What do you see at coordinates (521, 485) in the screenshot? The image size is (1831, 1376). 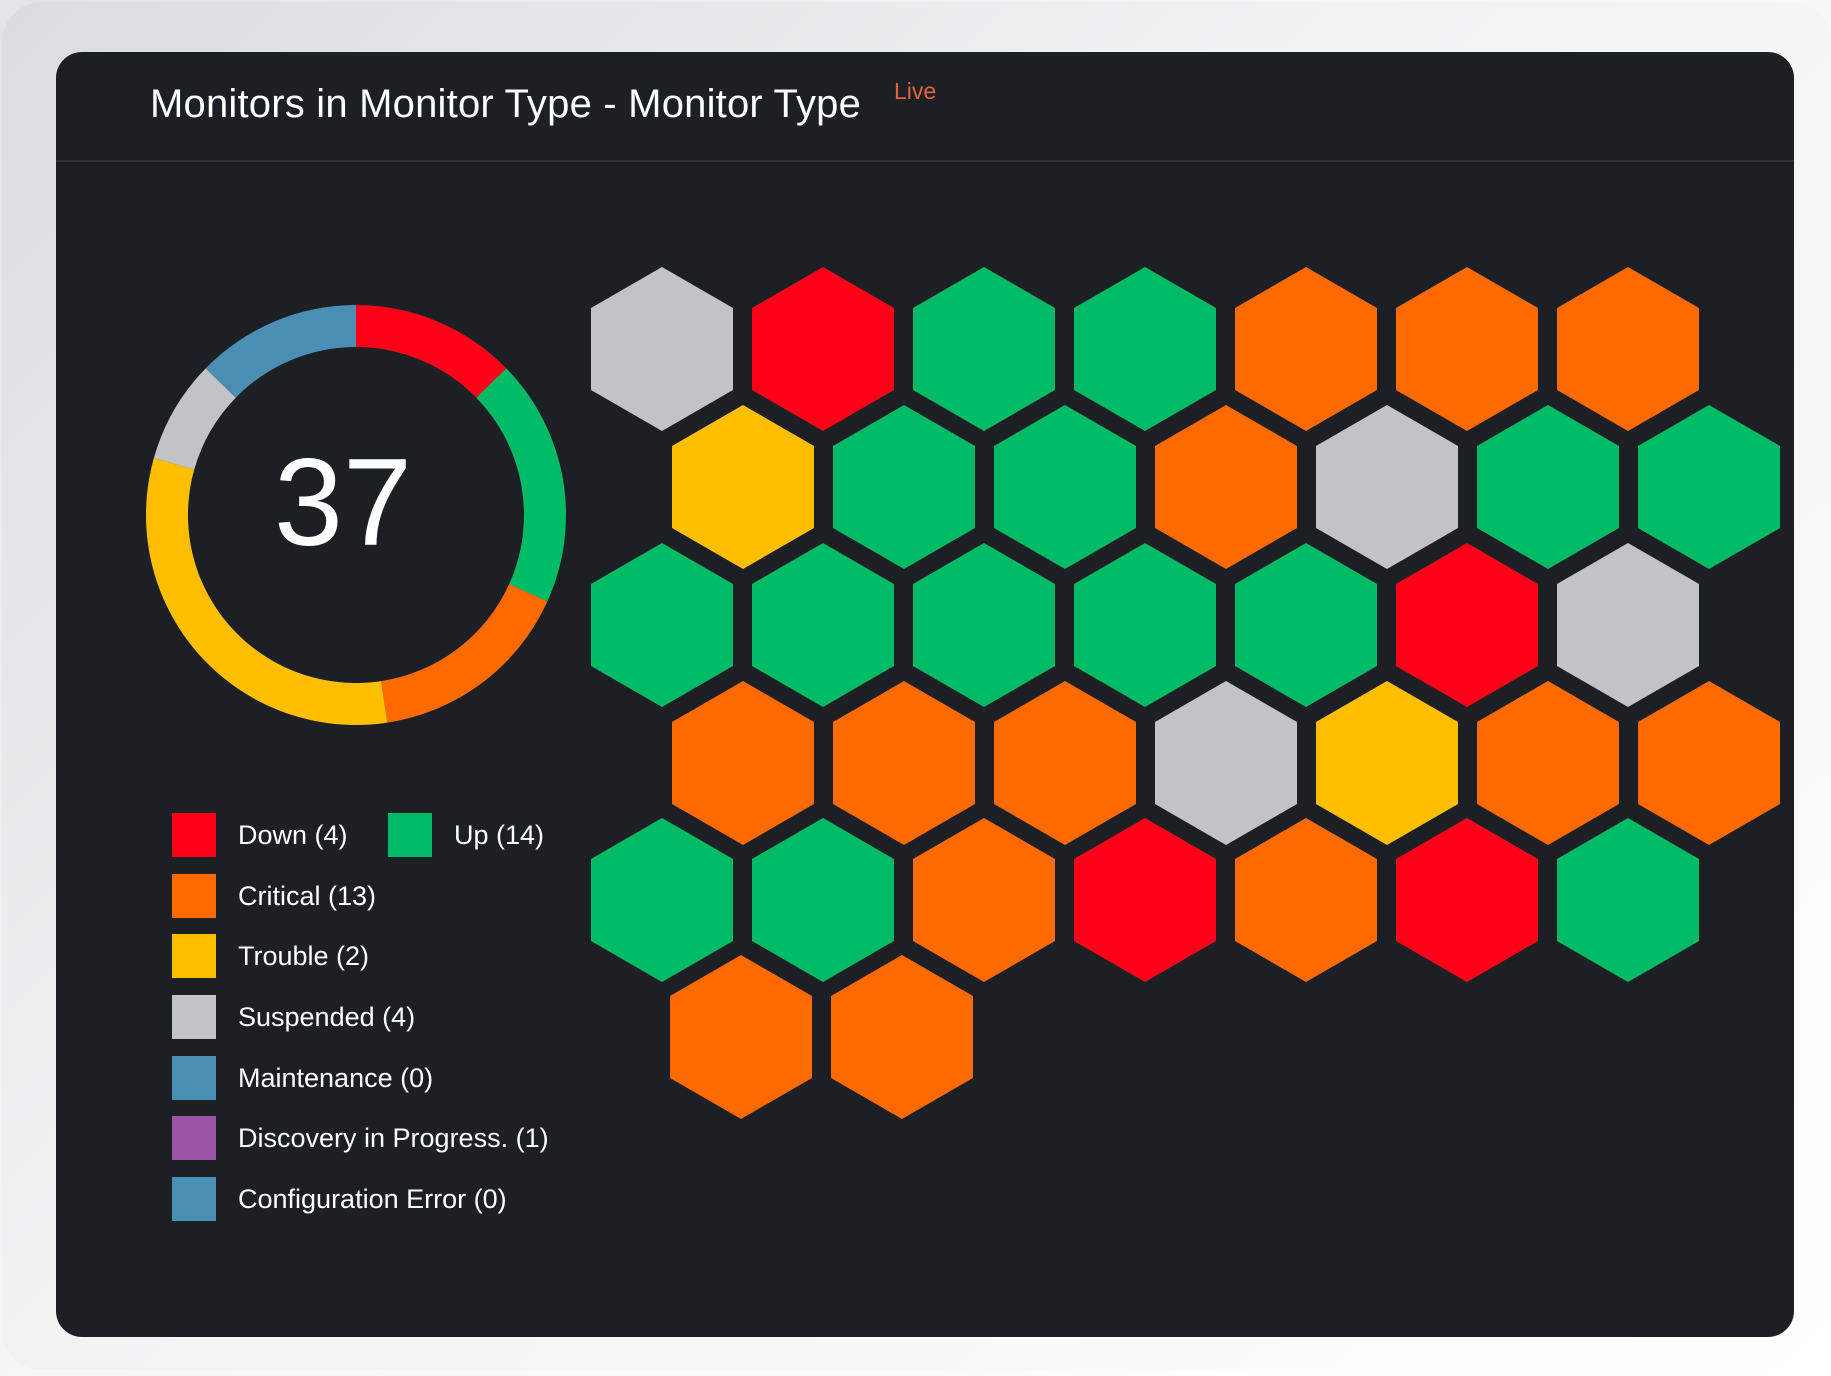 I see `donut-slice-up` at bounding box center [521, 485].